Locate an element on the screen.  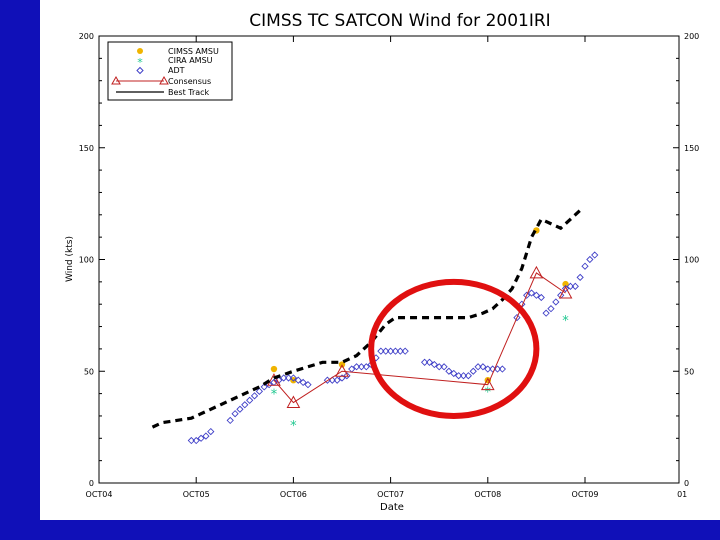
y-tick-label-right: 100 is located at coordinates (691, 260).